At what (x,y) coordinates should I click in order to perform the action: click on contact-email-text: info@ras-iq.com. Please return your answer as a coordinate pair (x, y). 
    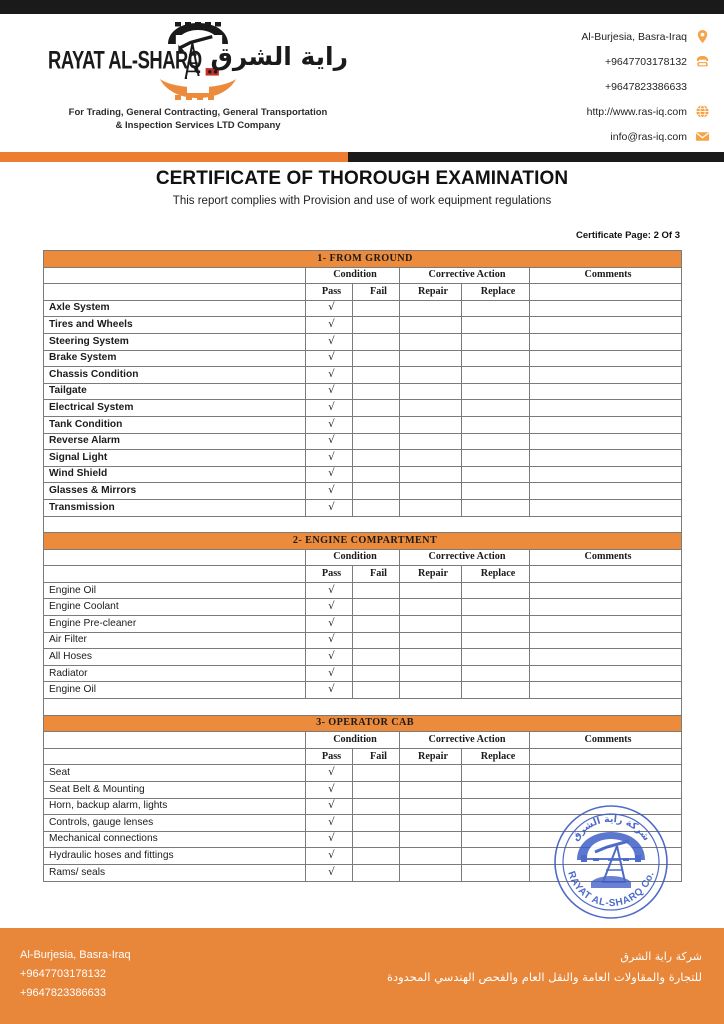
    Looking at the image, I should click on (648, 136).